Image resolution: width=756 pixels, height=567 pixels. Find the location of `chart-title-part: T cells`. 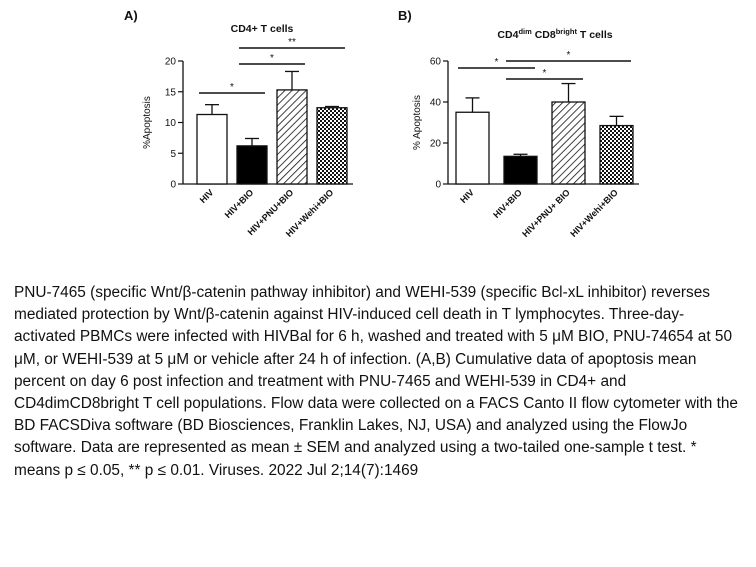

chart-title-part: T cells is located at coordinates (595, 35).